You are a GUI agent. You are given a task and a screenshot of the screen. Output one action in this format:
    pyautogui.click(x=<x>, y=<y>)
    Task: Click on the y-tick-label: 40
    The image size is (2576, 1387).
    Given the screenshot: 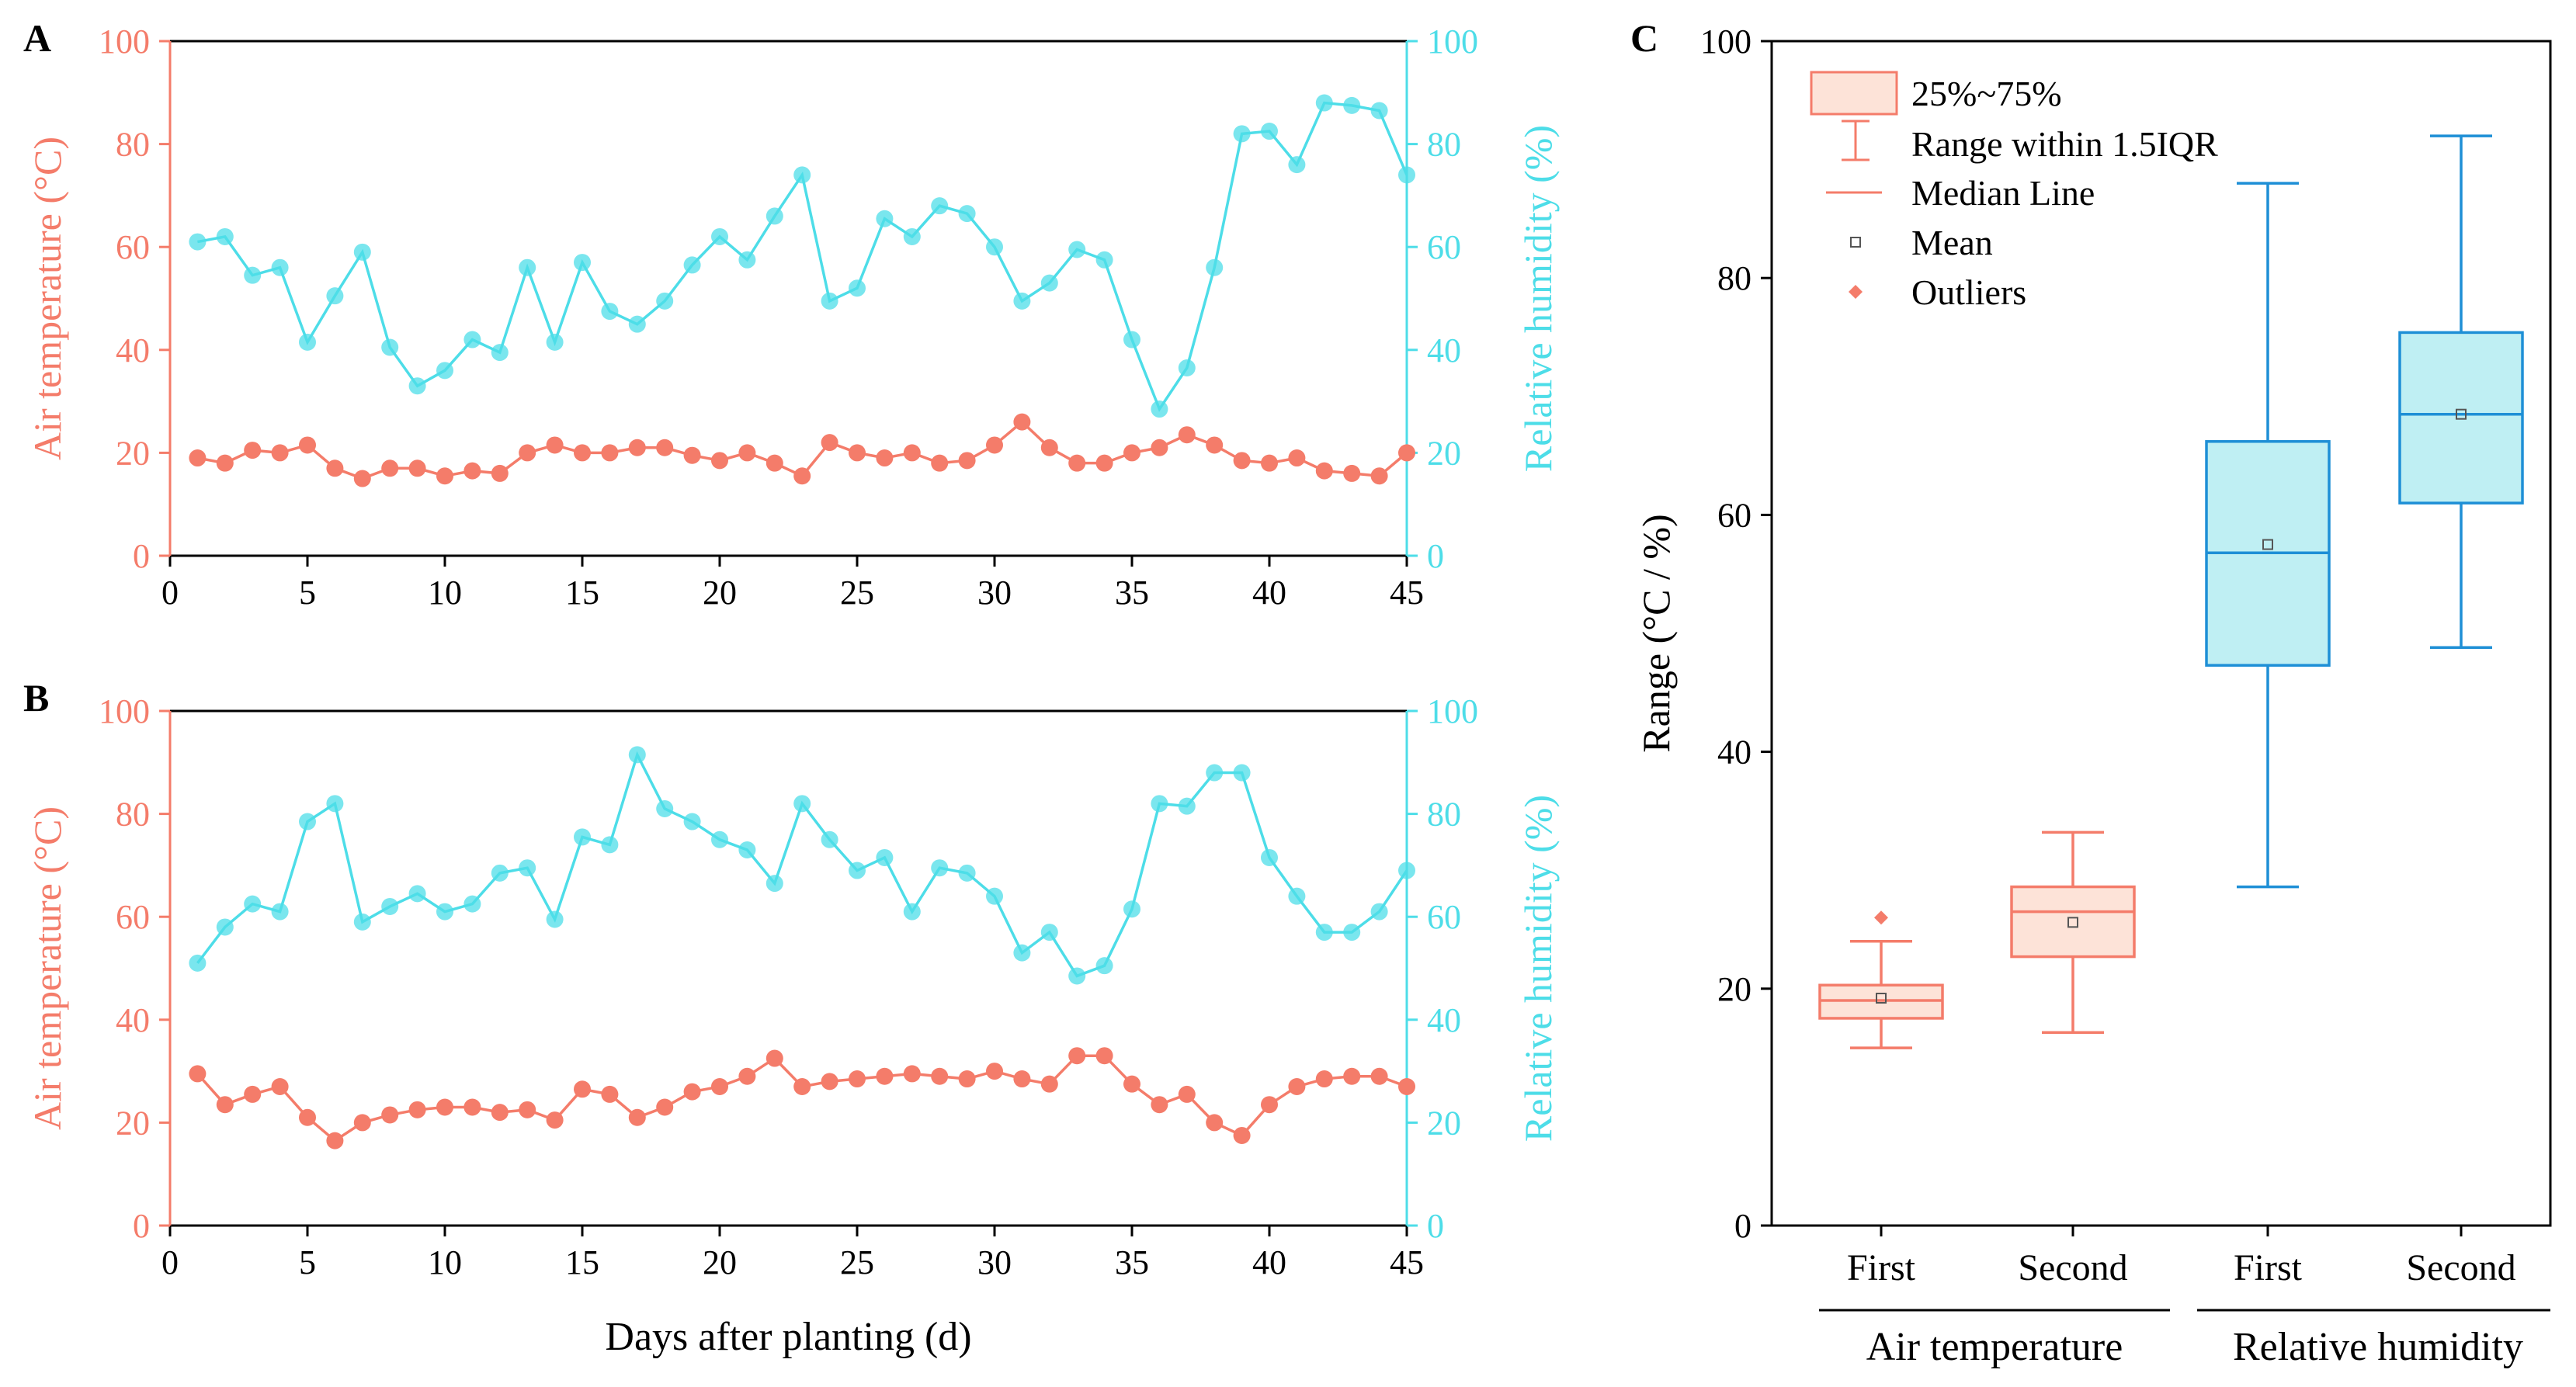 What is the action you would take?
    pyautogui.click(x=133, y=350)
    